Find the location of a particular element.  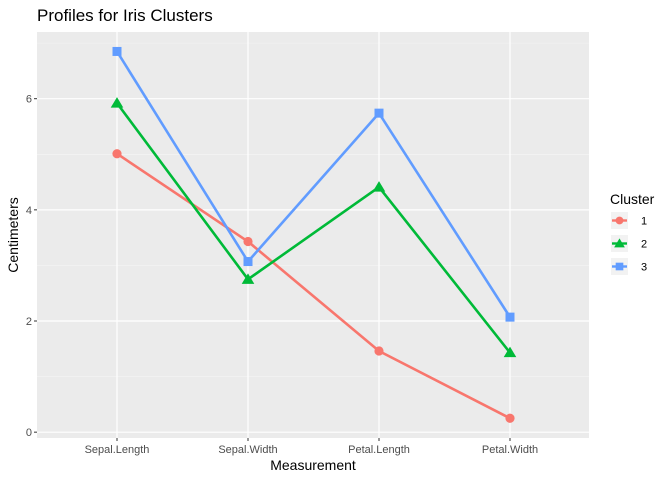

y-tick-label: 6 is located at coordinates (29, 100).